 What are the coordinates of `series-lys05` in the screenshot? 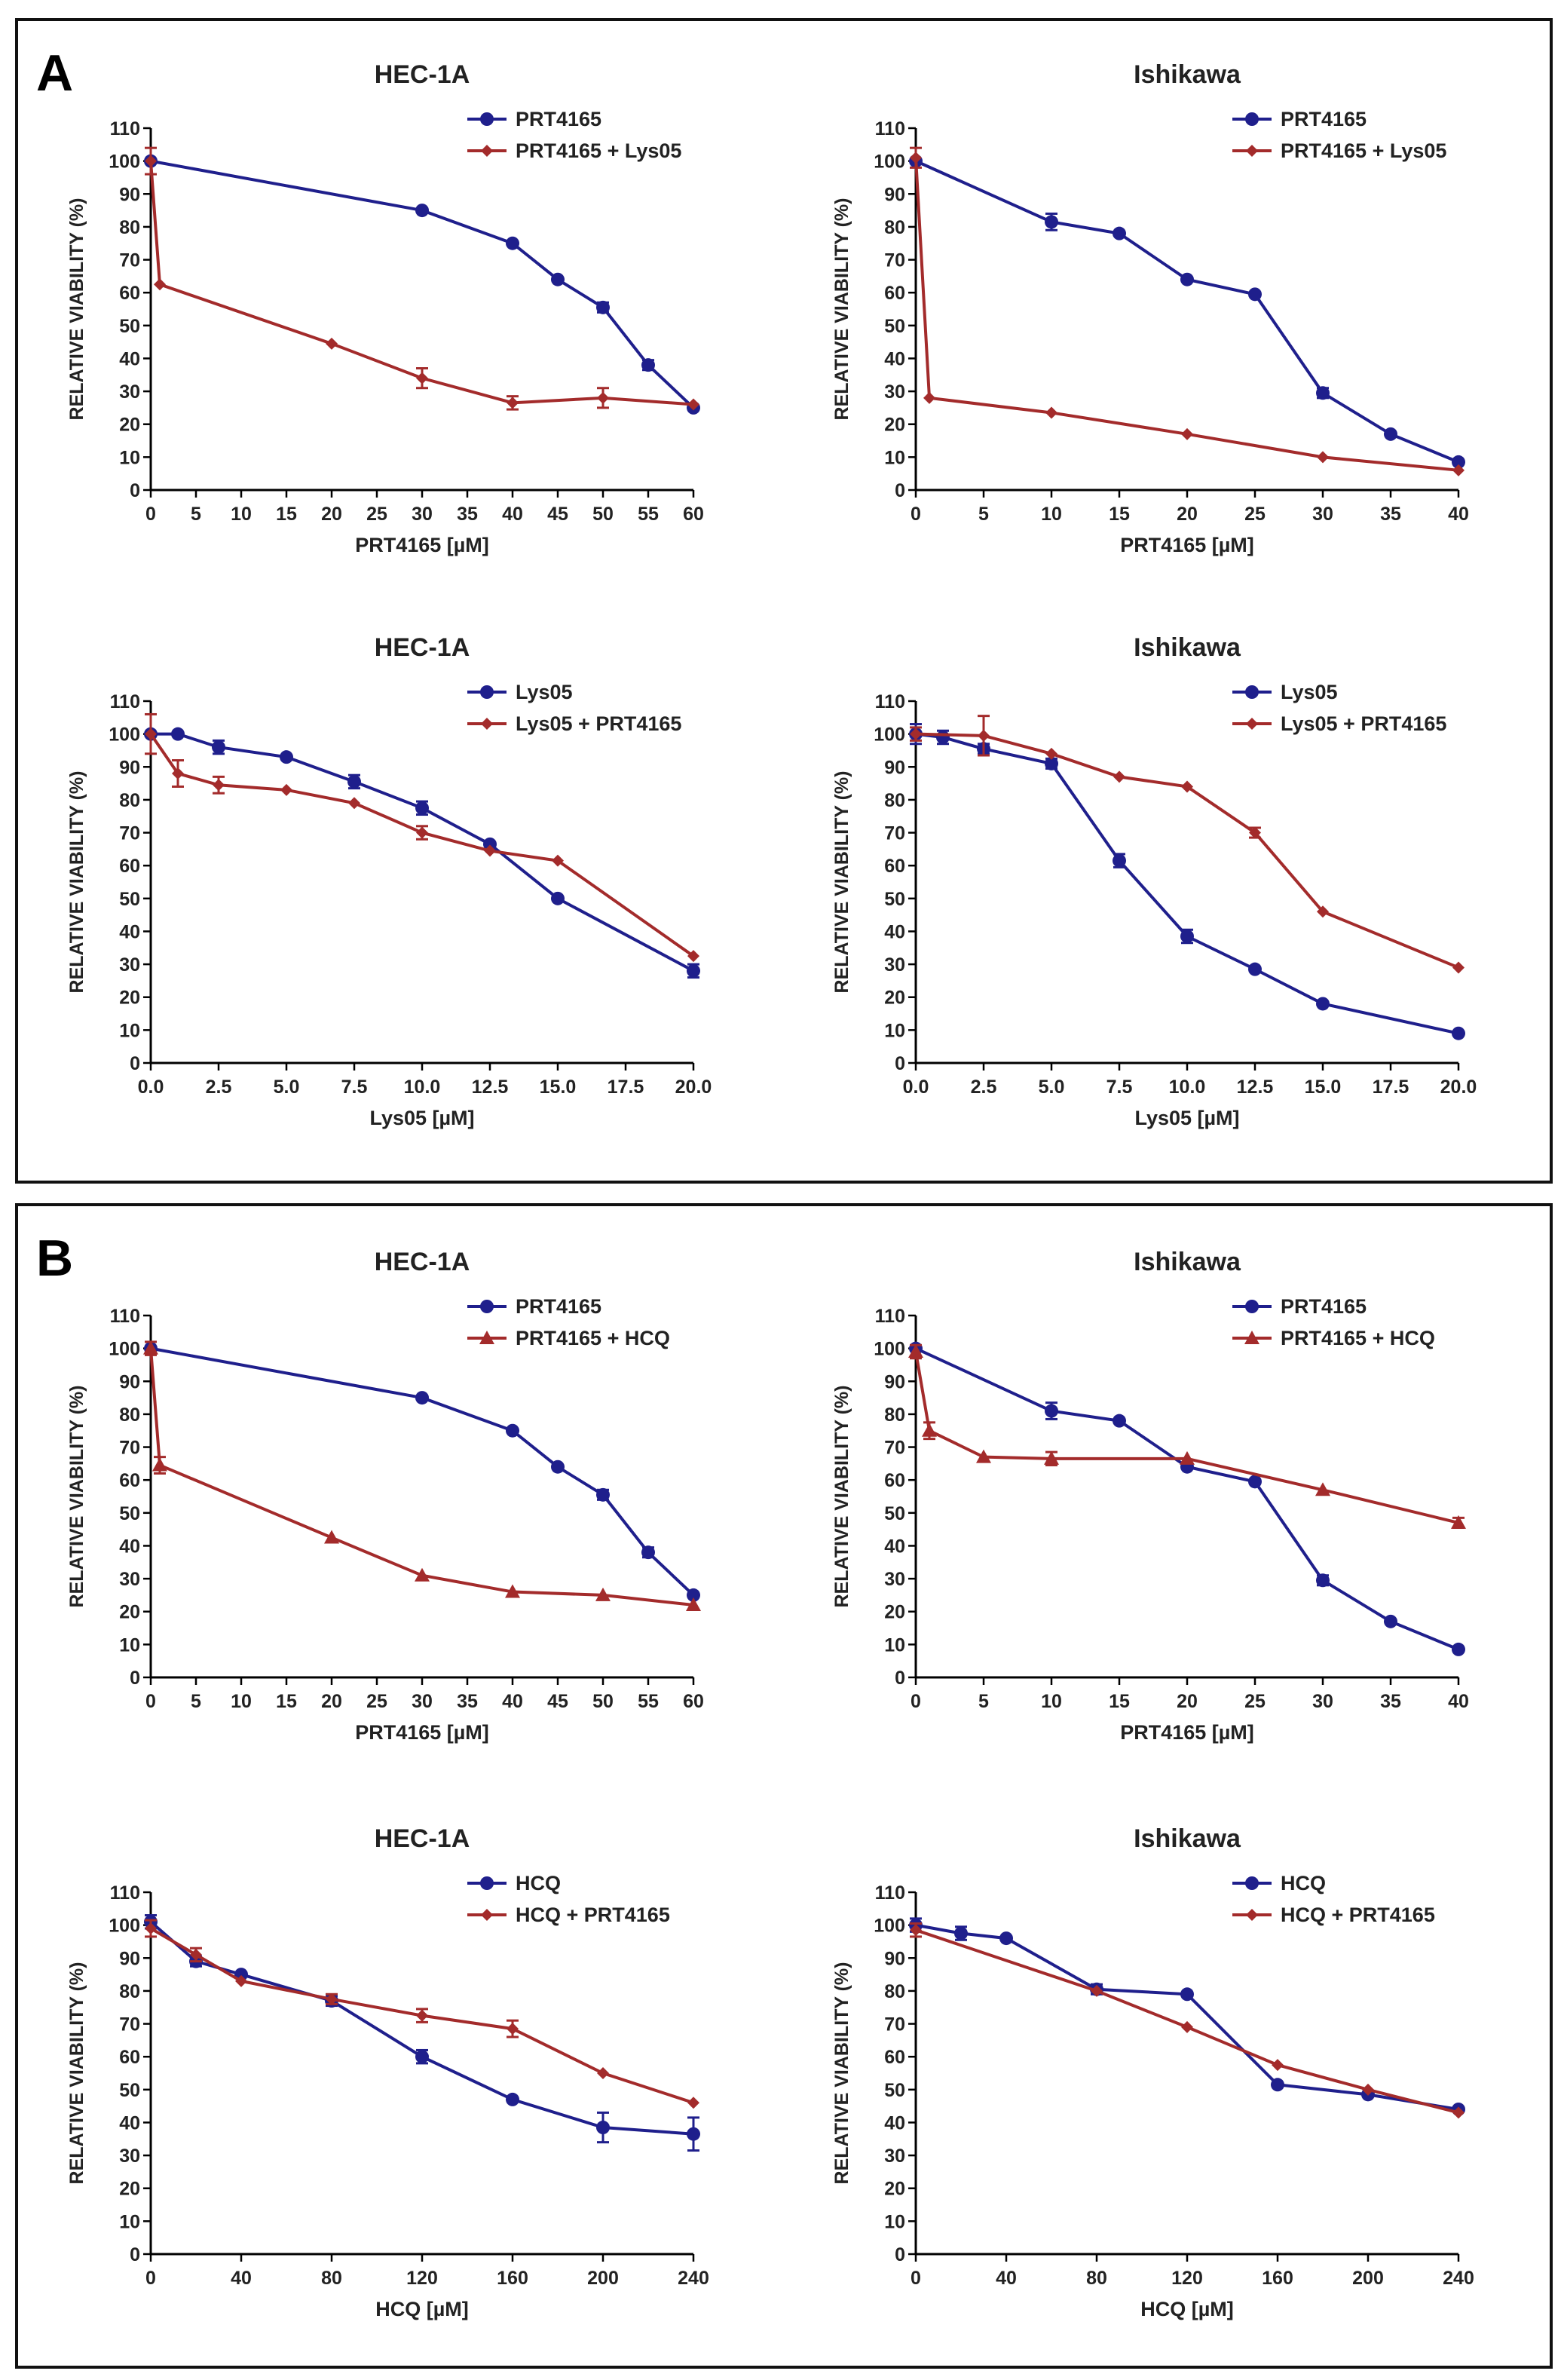 It's located at (1187, 881).